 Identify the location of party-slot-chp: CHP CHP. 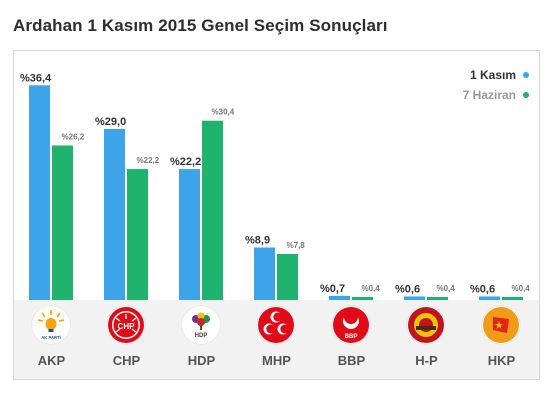
(126, 339).